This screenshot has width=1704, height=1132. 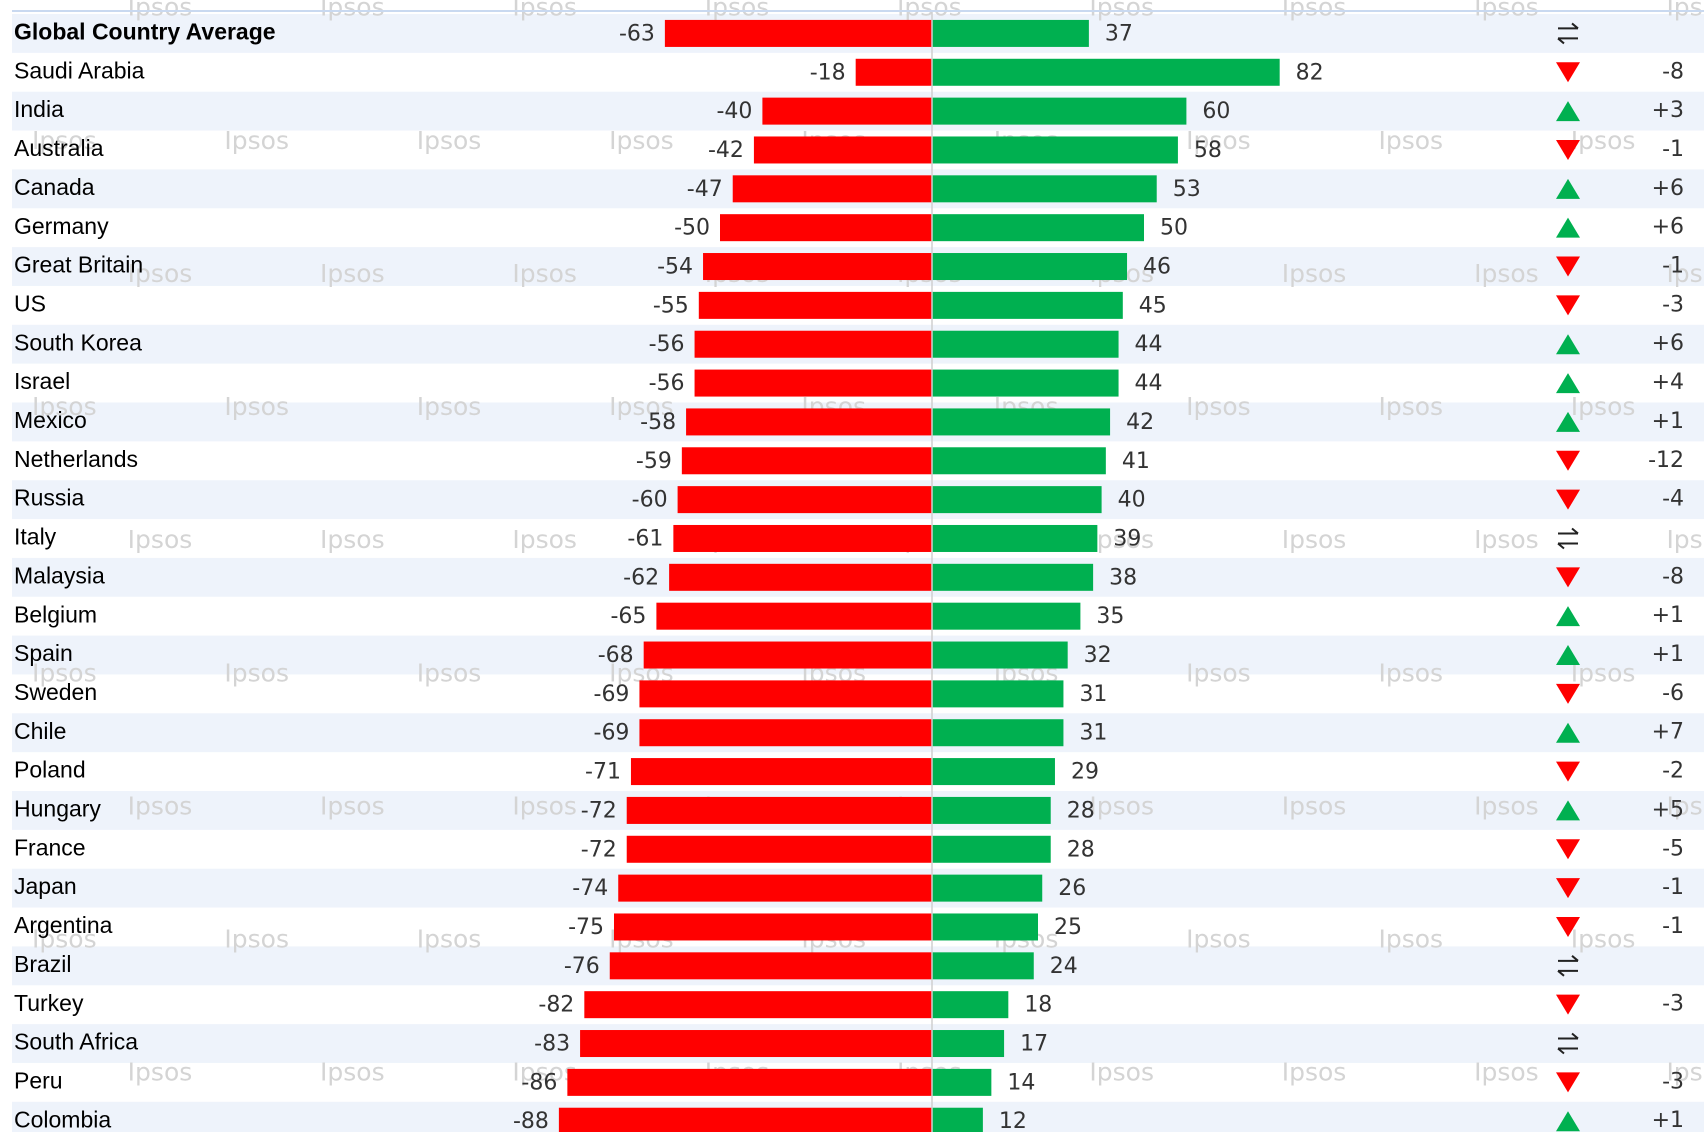 I want to click on value-label: 53, so click(x=1187, y=189).